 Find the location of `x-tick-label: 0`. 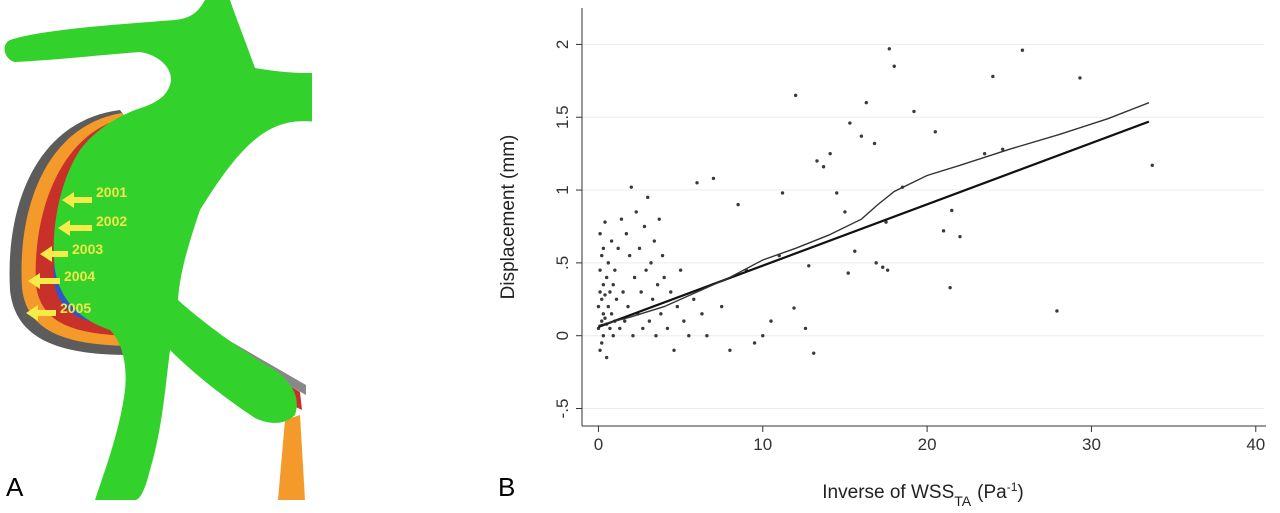

x-tick-label: 0 is located at coordinates (598, 444).